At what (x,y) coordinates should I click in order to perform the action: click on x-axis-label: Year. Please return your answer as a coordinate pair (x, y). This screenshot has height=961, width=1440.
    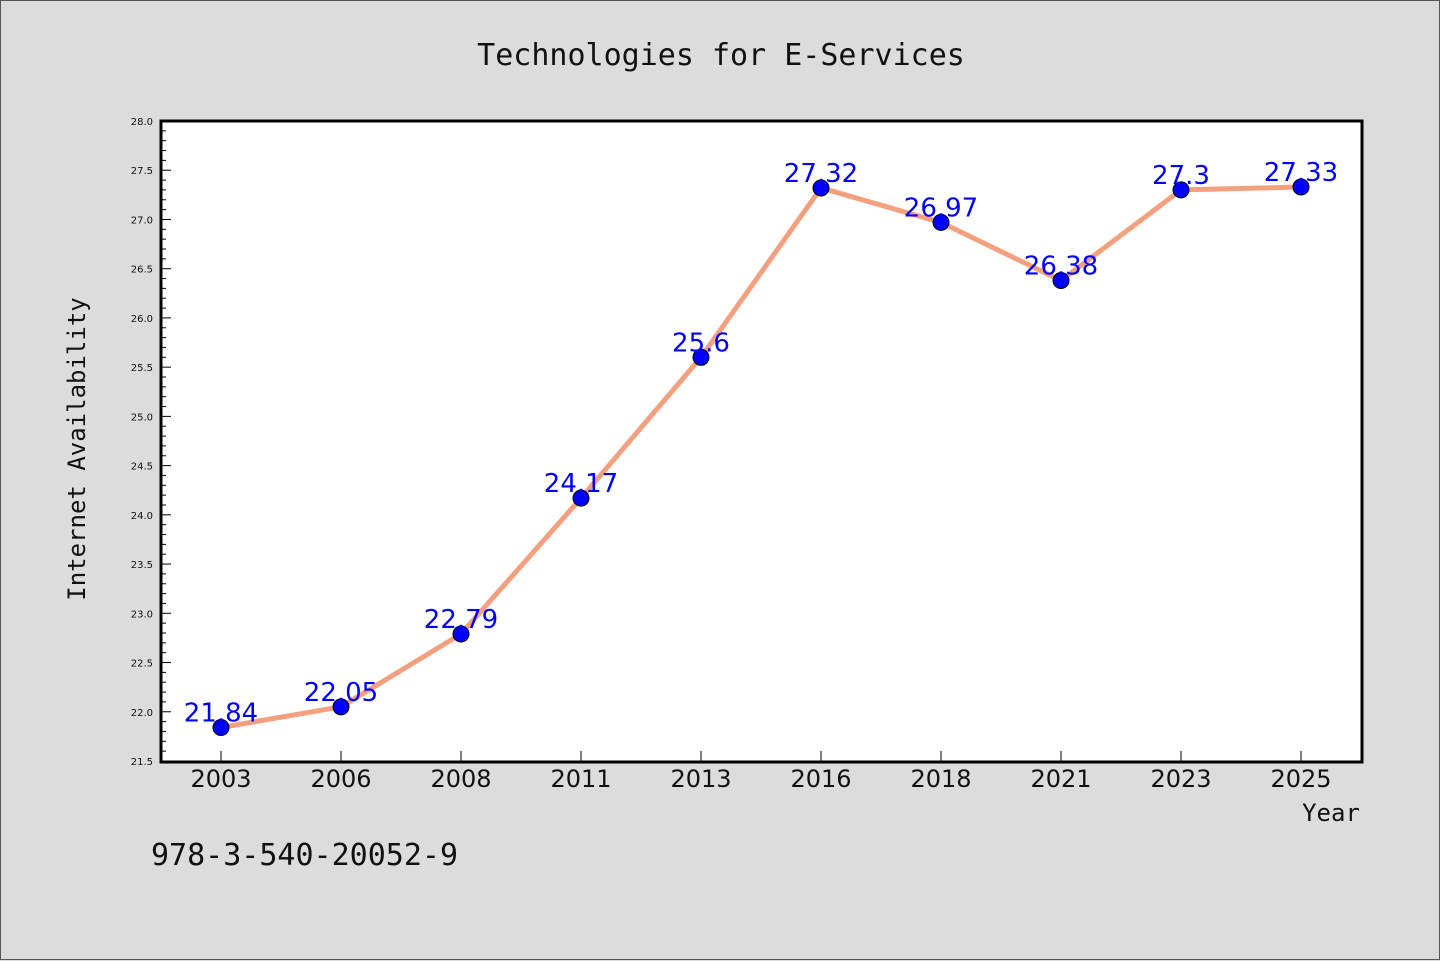
    Looking at the image, I should click on (1331, 813).